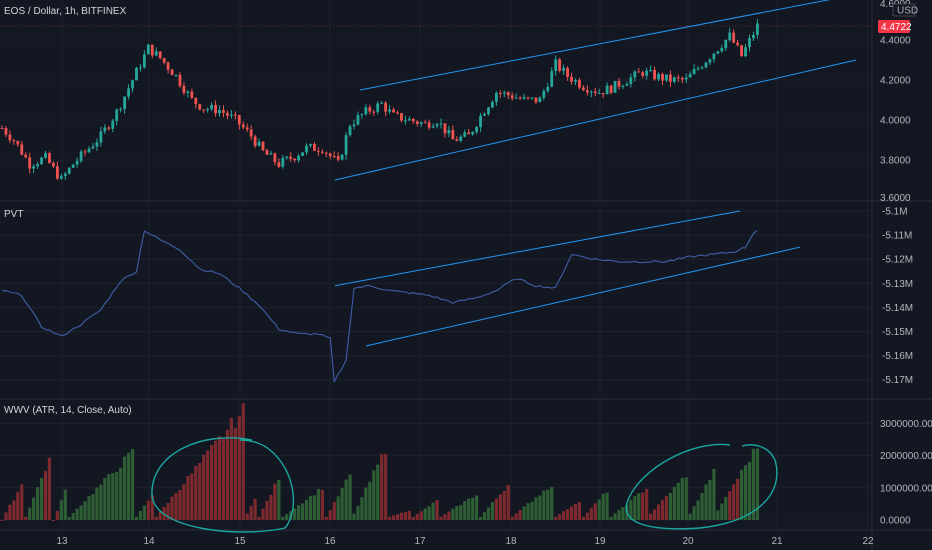  Describe the element at coordinates (600, 541) in the screenshot. I see `x-tick-label: 19` at that location.